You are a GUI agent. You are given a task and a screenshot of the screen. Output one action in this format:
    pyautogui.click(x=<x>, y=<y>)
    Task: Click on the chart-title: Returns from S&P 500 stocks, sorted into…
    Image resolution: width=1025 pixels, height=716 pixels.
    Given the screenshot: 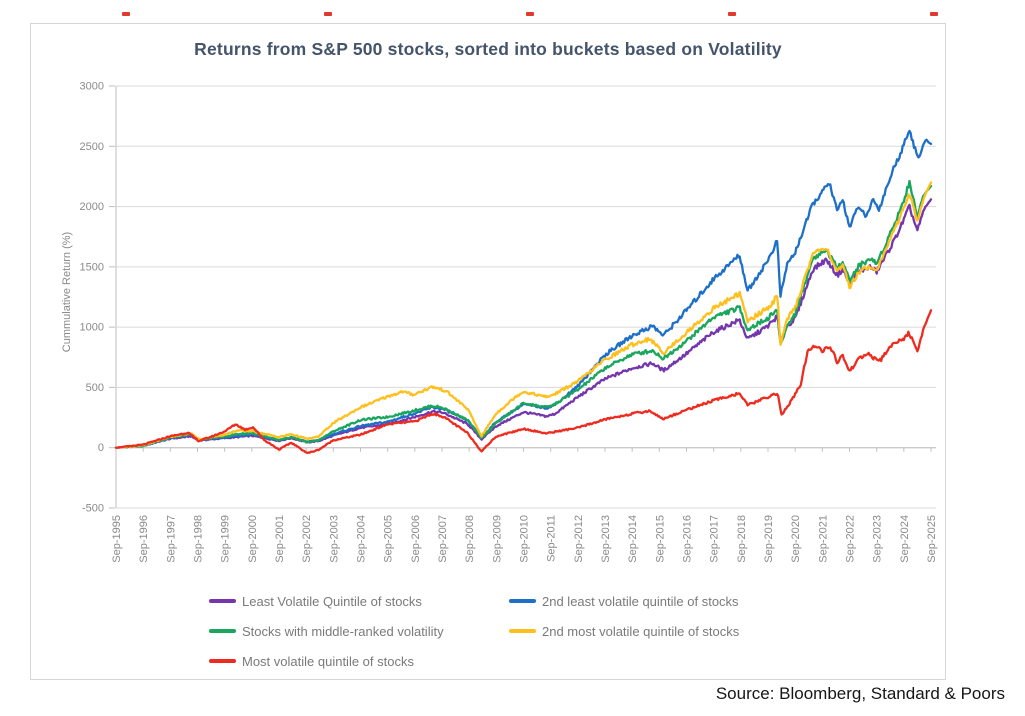 What is the action you would take?
    pyautogui.click(x=488, y=49)
    